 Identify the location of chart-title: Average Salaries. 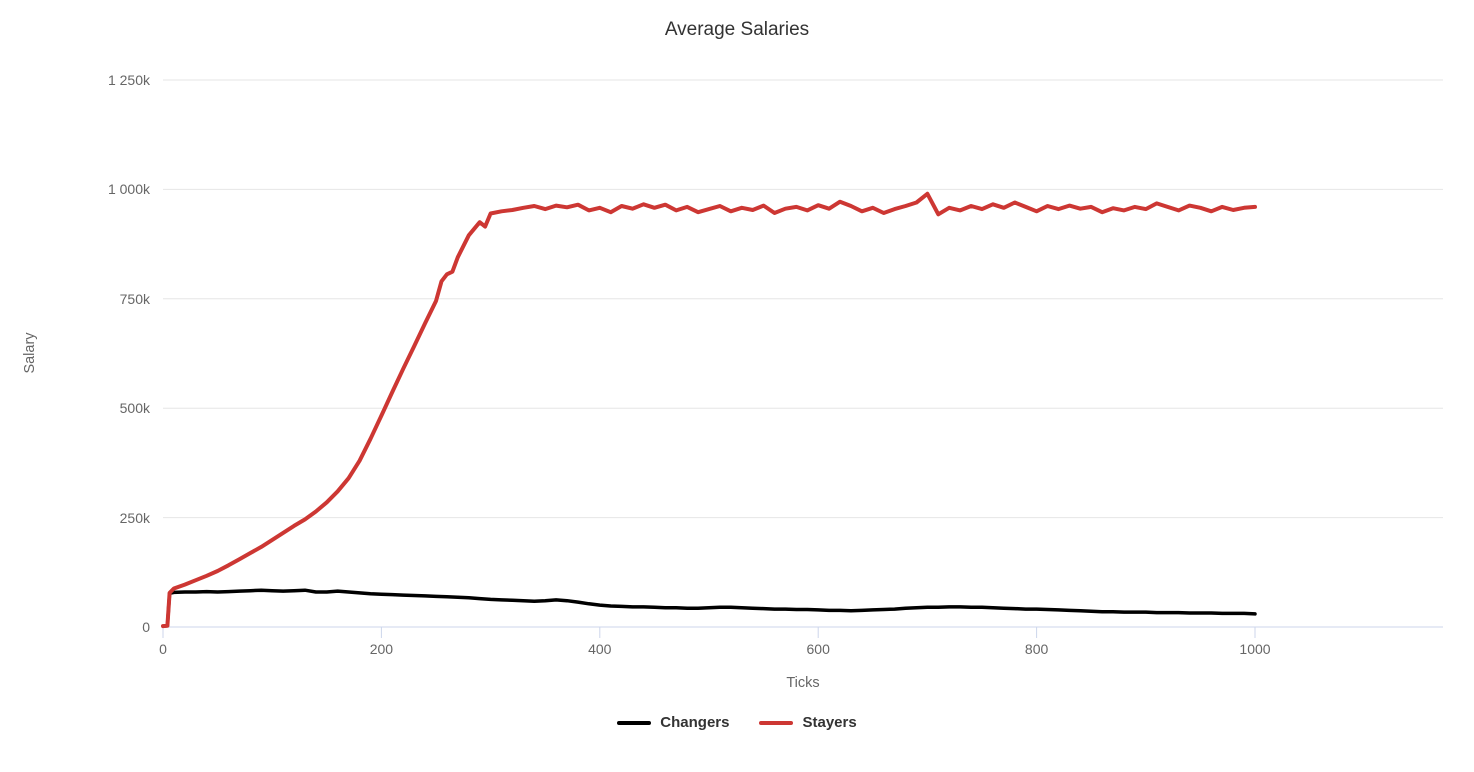
(737, 29).